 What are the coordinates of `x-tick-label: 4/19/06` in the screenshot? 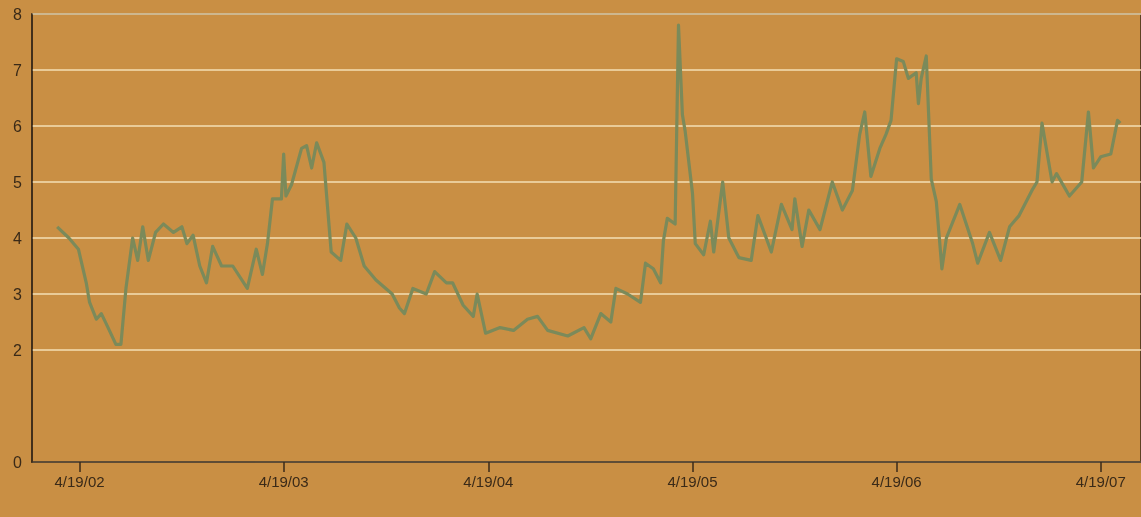 It's located at (896, 481).